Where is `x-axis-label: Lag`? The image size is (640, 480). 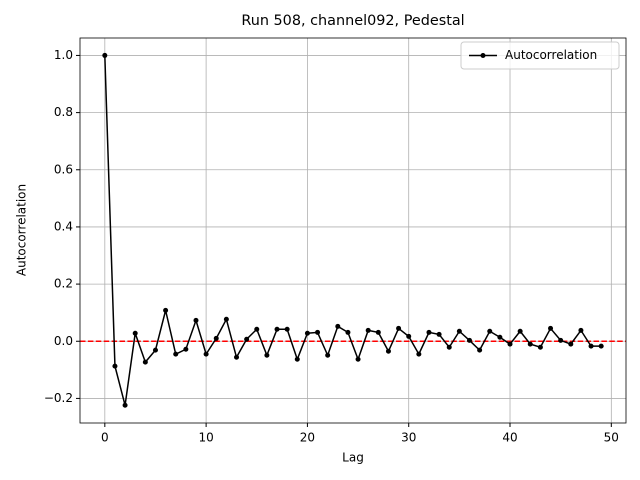
x-axis-label: Lag is located at coordinates (353, 458).